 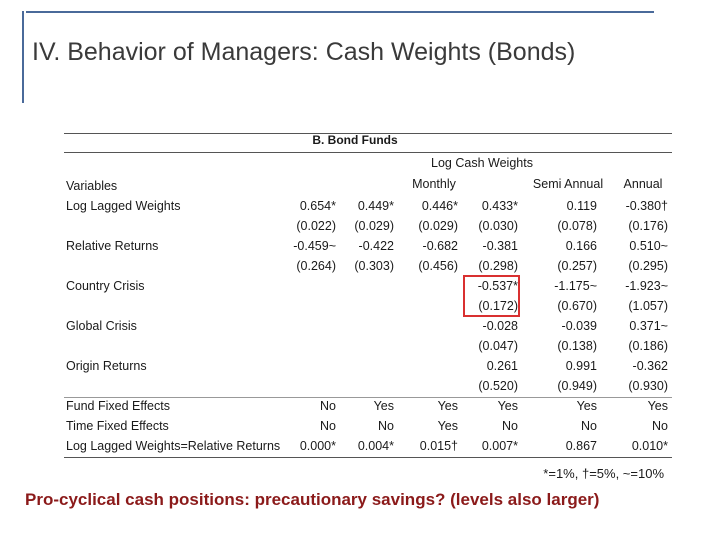 What do you see at coordinates (577, 346) in the screenshot?
I see `table-cell: (0.138)` at bounding box center [577, 346].